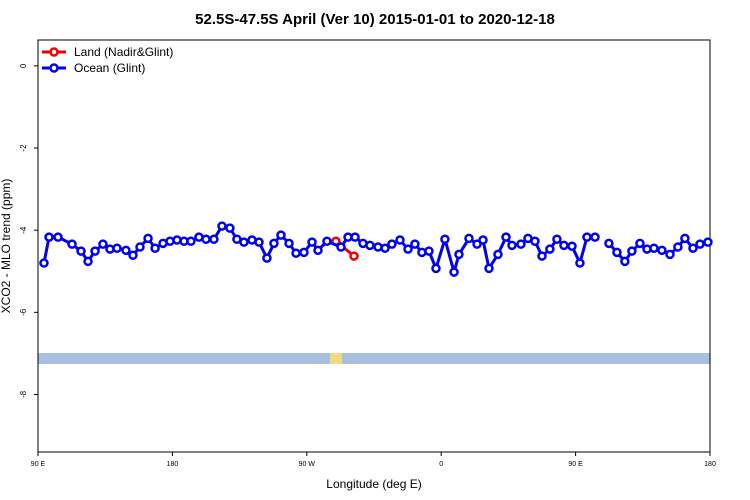 This screenshot has height=500, width=750. Describe the element at coordinates (441, 464) in the screenshot. I see `x-tick-label: 0` at that location.